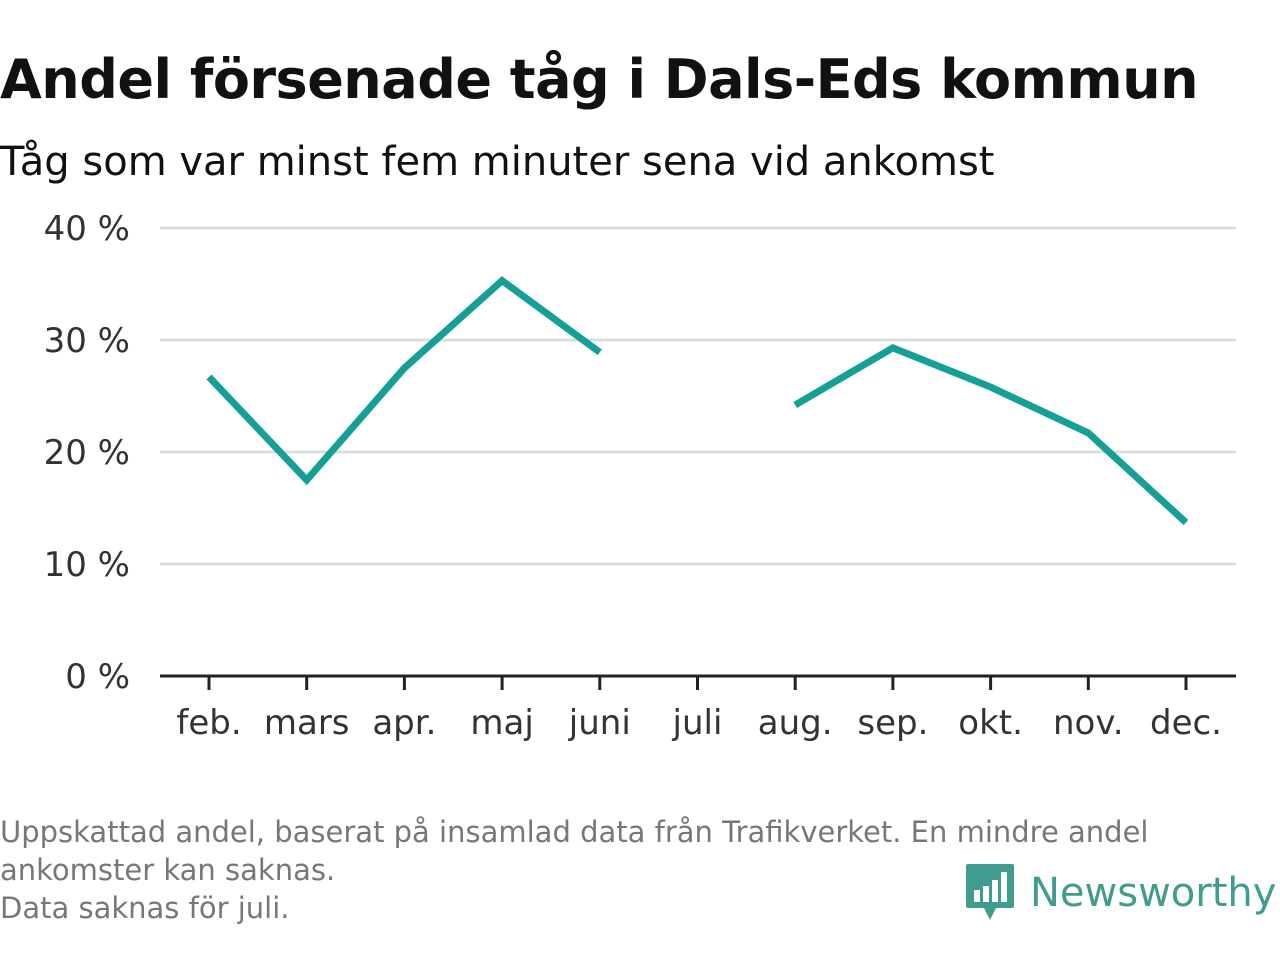 This screenshot has height=960, width=1280. Describe the element at coordinates (892, 723) in the screenshot. I see `x-tick-label: sep.` at that location.